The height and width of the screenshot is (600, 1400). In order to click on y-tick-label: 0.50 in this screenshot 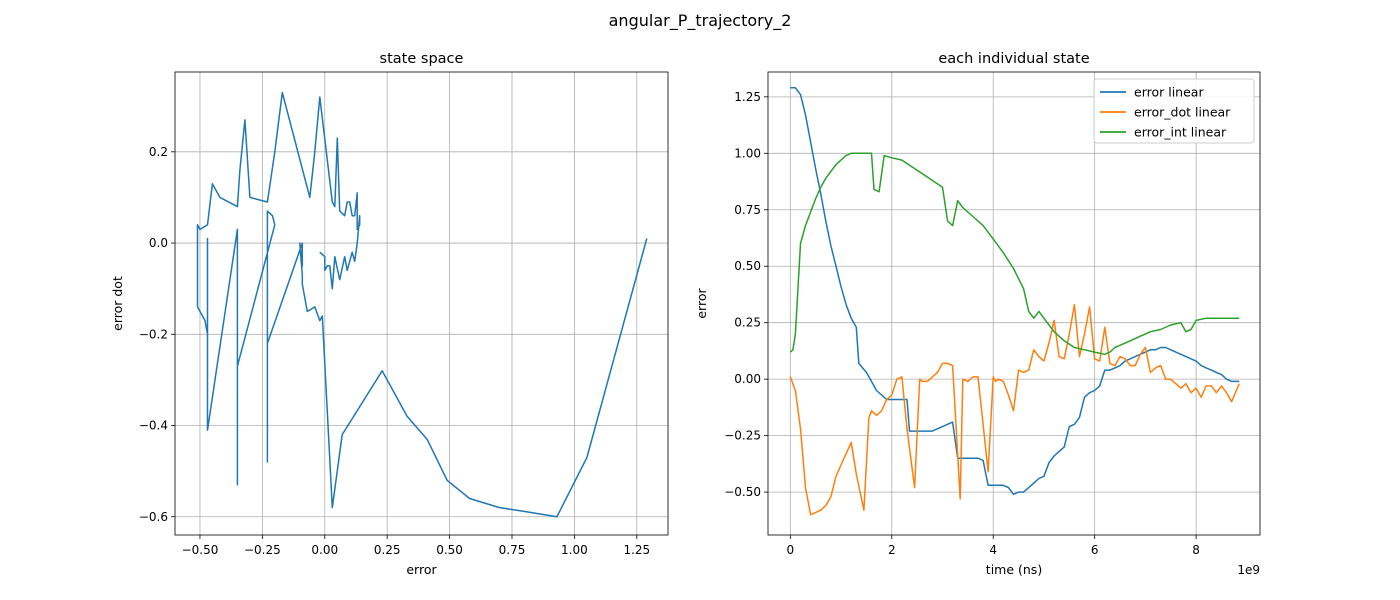, I will do `click(747, 266)`.